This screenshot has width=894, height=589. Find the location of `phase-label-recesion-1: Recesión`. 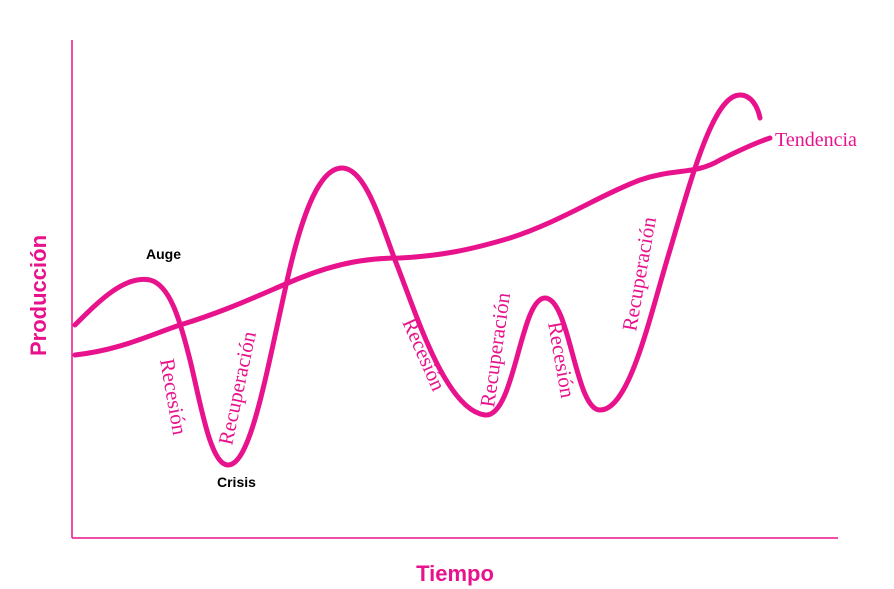

phase-label-recesion-1: Recesión is located at coordinates (173, 397).